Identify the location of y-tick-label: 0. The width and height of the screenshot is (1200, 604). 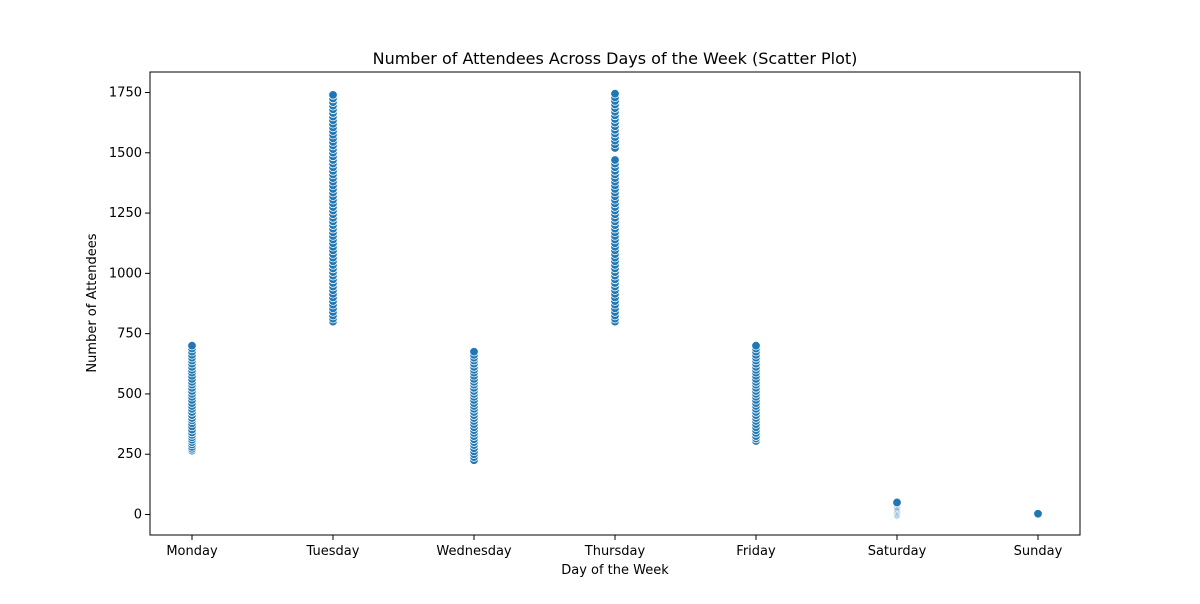
(138, 515).